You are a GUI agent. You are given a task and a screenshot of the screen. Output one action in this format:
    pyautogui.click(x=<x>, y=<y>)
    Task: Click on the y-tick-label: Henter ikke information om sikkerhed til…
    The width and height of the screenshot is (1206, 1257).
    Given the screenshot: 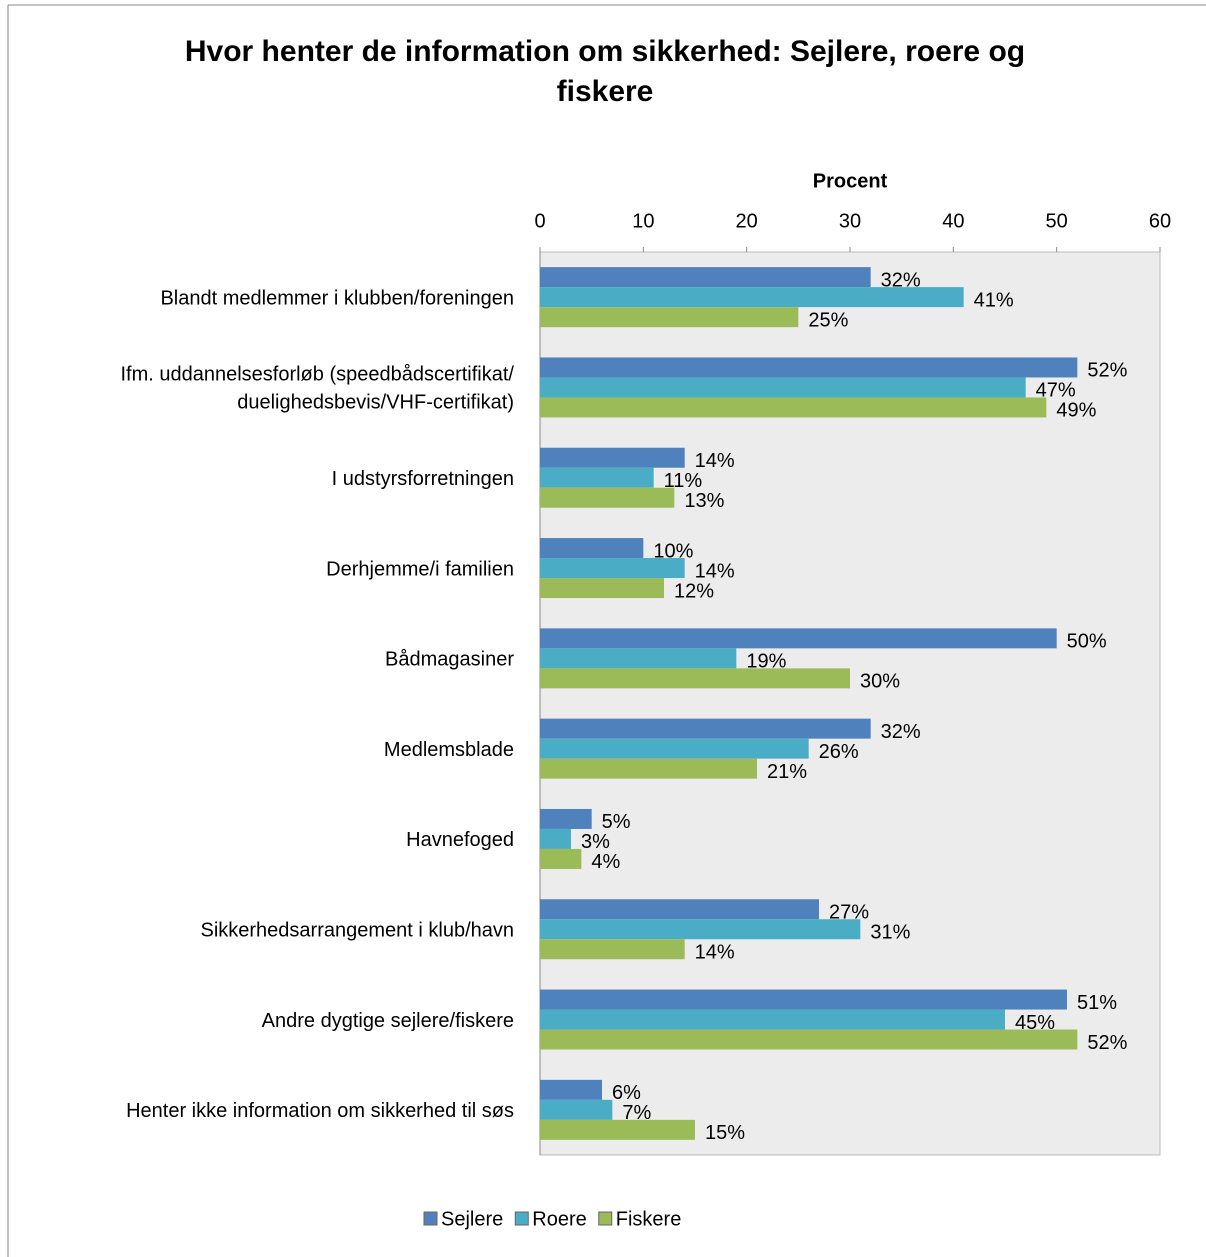 What is the action you would take?
    pyautogui.click(x=320, y=1111)
    